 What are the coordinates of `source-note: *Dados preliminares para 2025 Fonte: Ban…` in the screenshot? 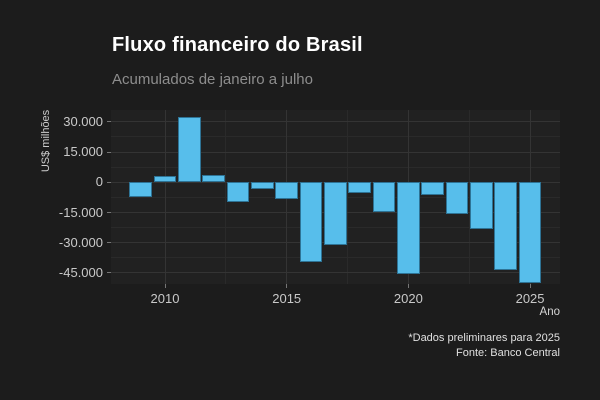 It's located at (410, 346).